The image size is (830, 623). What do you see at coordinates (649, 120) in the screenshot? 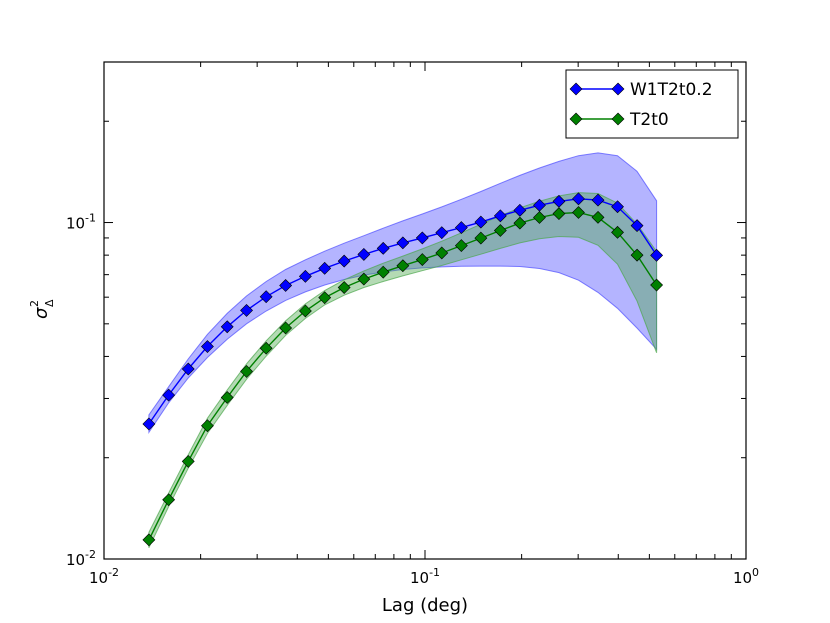
I see `legend-label-t2t0: T2t0` at bounding box center [649, 120].